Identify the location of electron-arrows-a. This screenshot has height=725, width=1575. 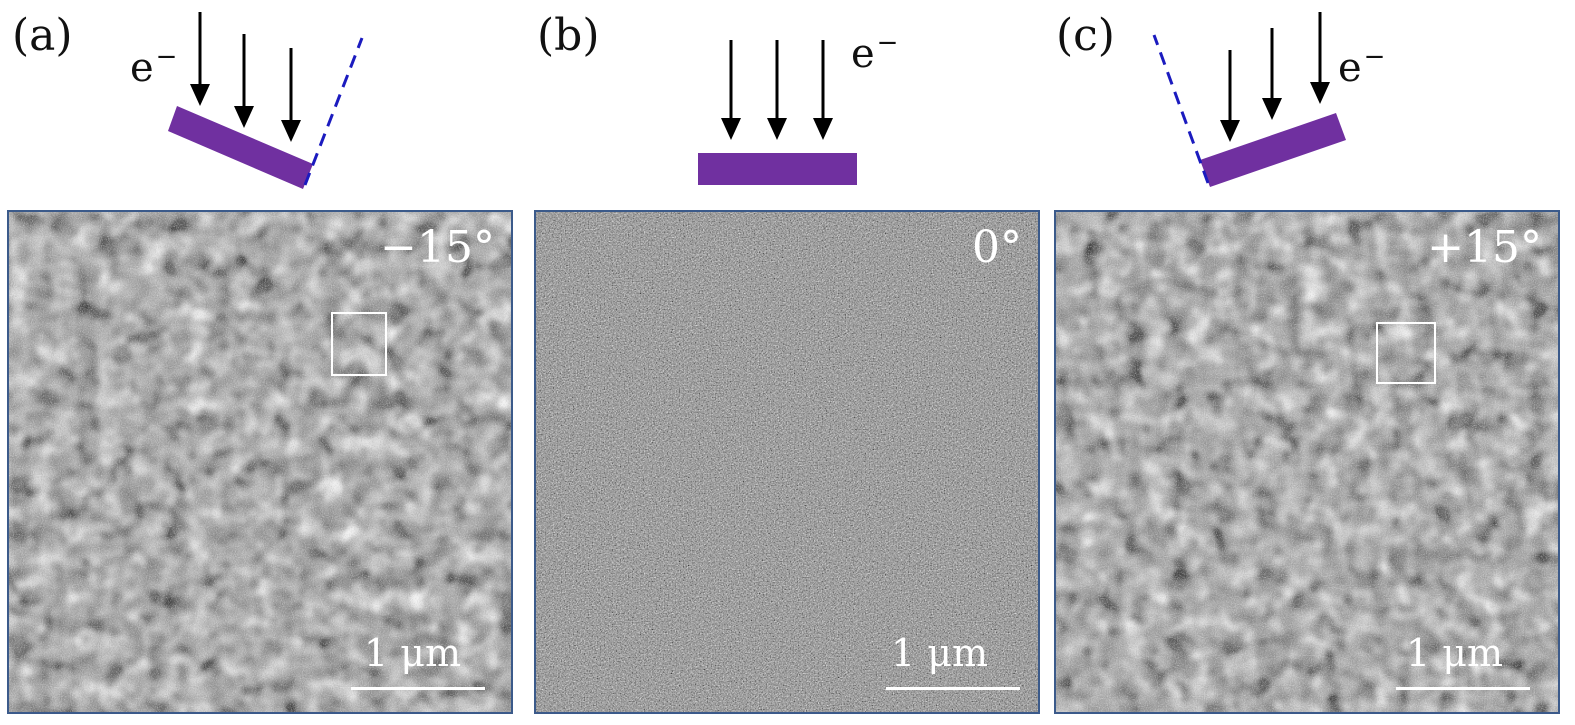
(245, 68).